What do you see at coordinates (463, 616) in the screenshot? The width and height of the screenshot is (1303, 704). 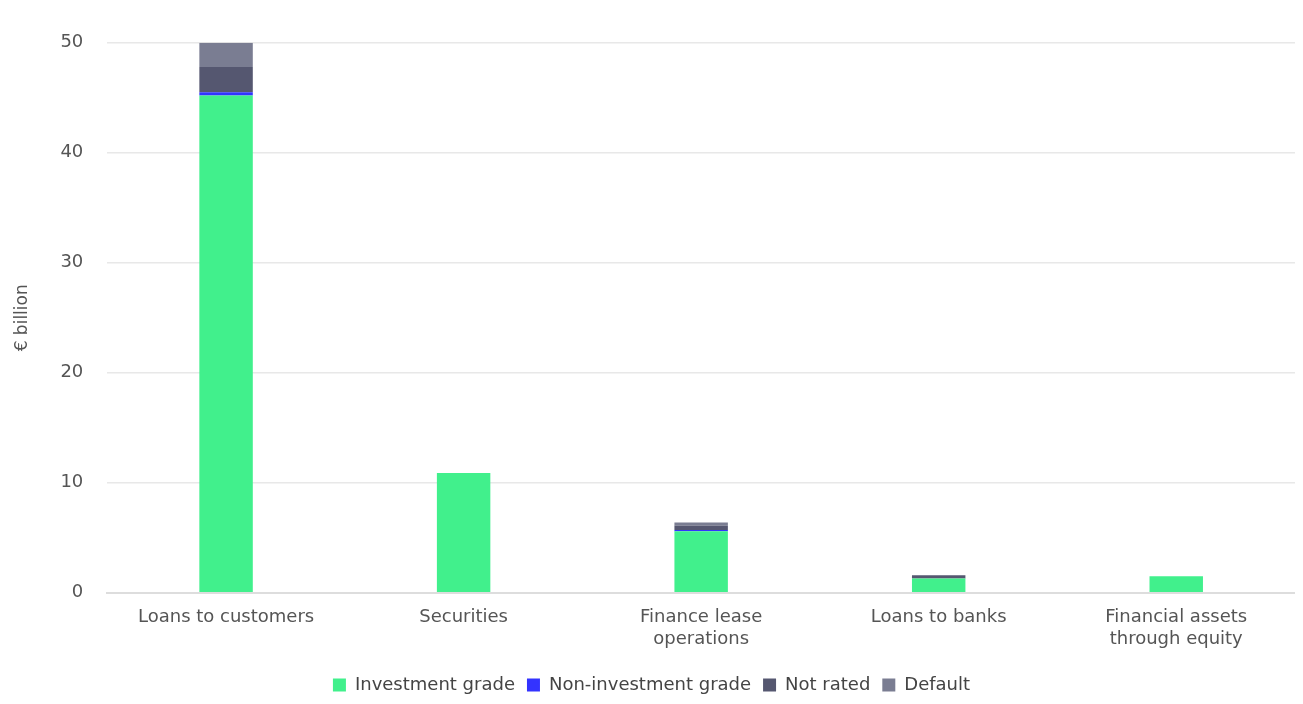 I see `x-tick-label: Securities` at bounding box center [463, 616].